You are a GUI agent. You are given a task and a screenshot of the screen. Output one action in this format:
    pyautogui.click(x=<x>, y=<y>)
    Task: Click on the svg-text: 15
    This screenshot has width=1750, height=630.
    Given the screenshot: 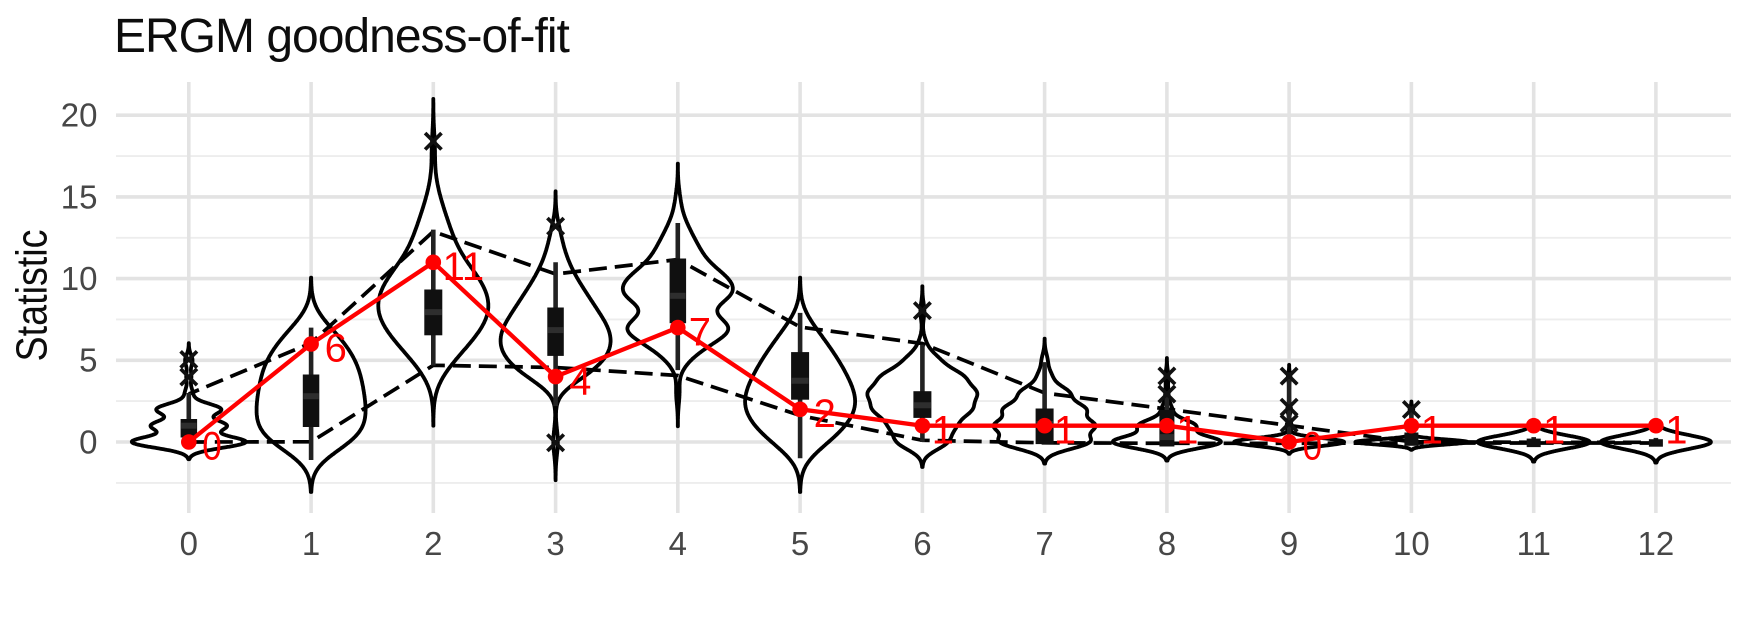 What is the action you would take?
    pyautogui.click(x=79, y=196)
    